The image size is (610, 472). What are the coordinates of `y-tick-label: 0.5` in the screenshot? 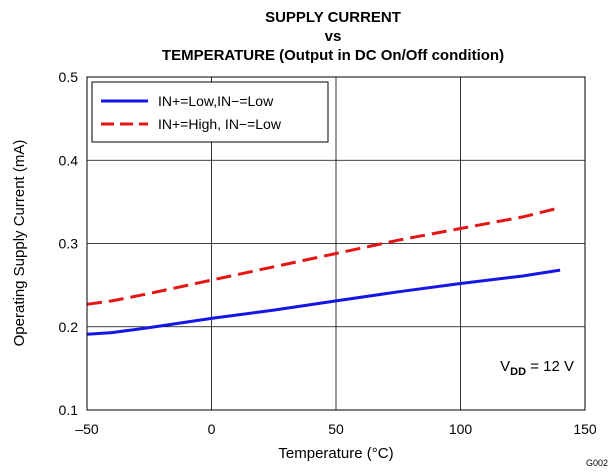 It's located at (69, 77).